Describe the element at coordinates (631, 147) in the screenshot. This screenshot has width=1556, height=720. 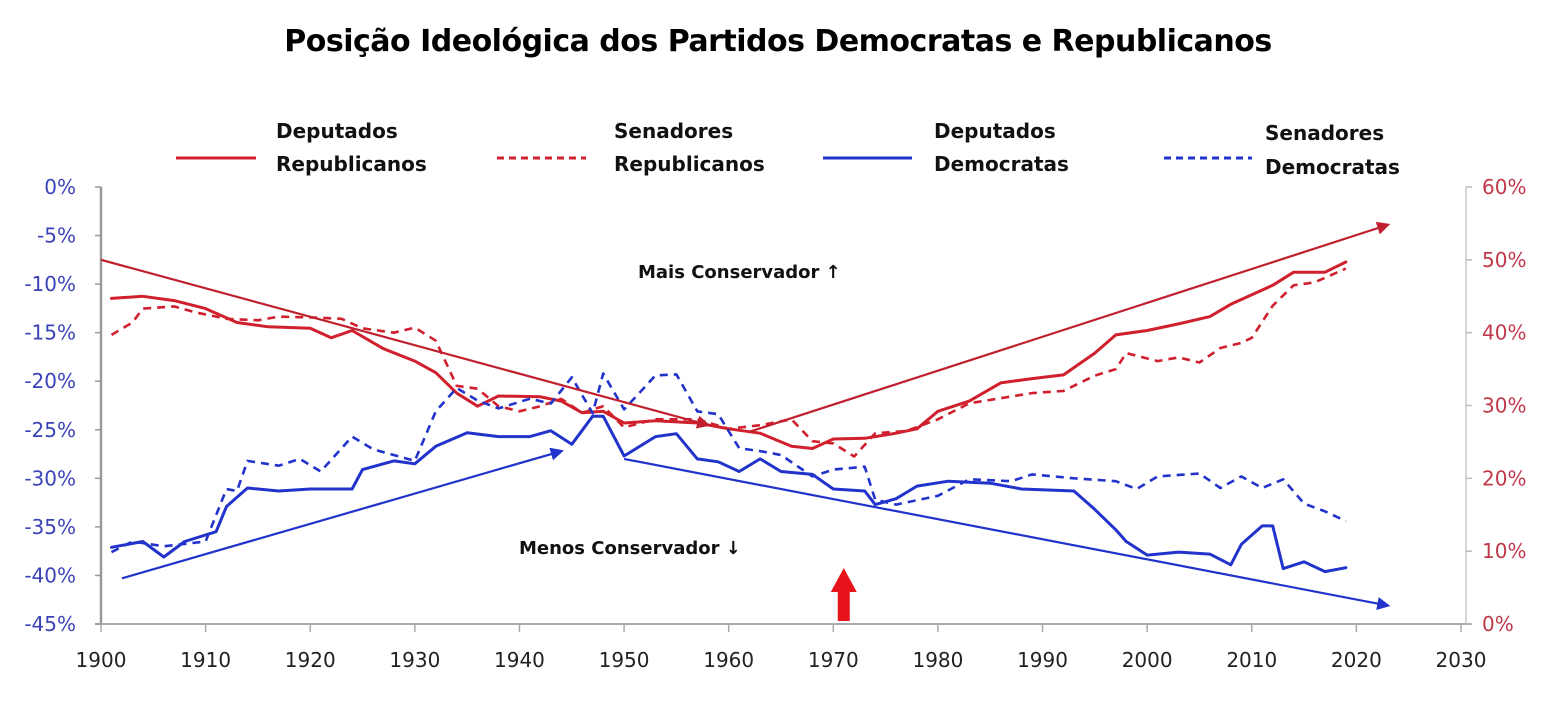
I see `legend-item-senadores-republicanos: Senadores Republicanos` at that location.